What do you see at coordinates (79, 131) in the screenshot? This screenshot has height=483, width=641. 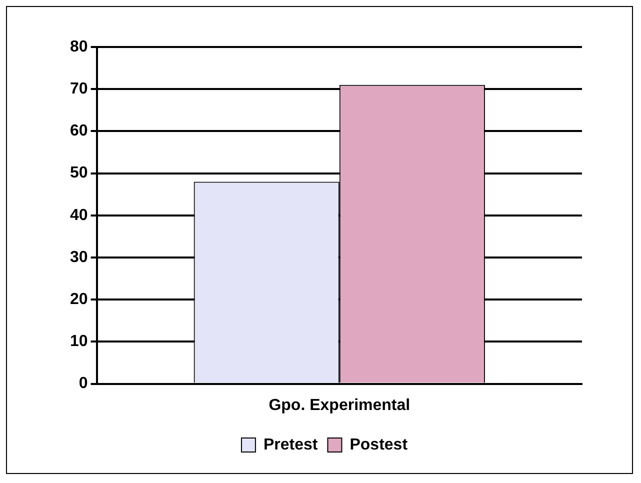 I see `y-tick-label: 60` at bounding box center [79, 131].